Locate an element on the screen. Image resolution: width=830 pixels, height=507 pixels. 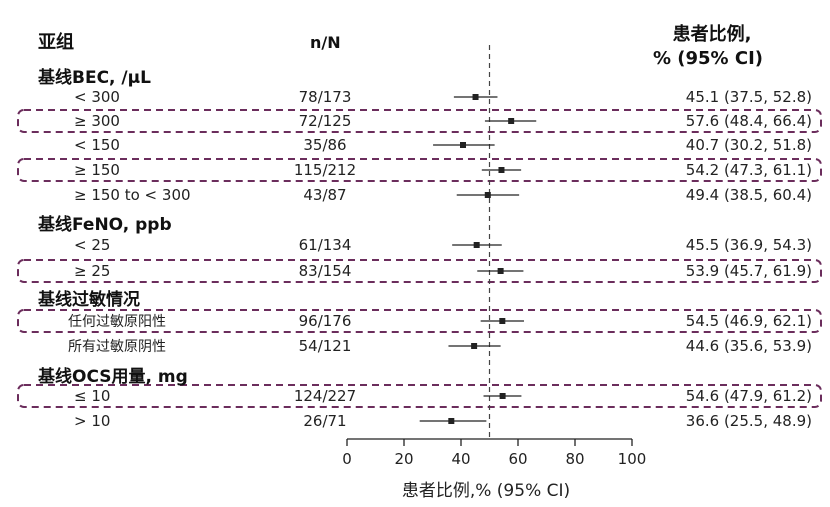
row-label: 所有过敏原阴性 is located at coordinates (117, 347).